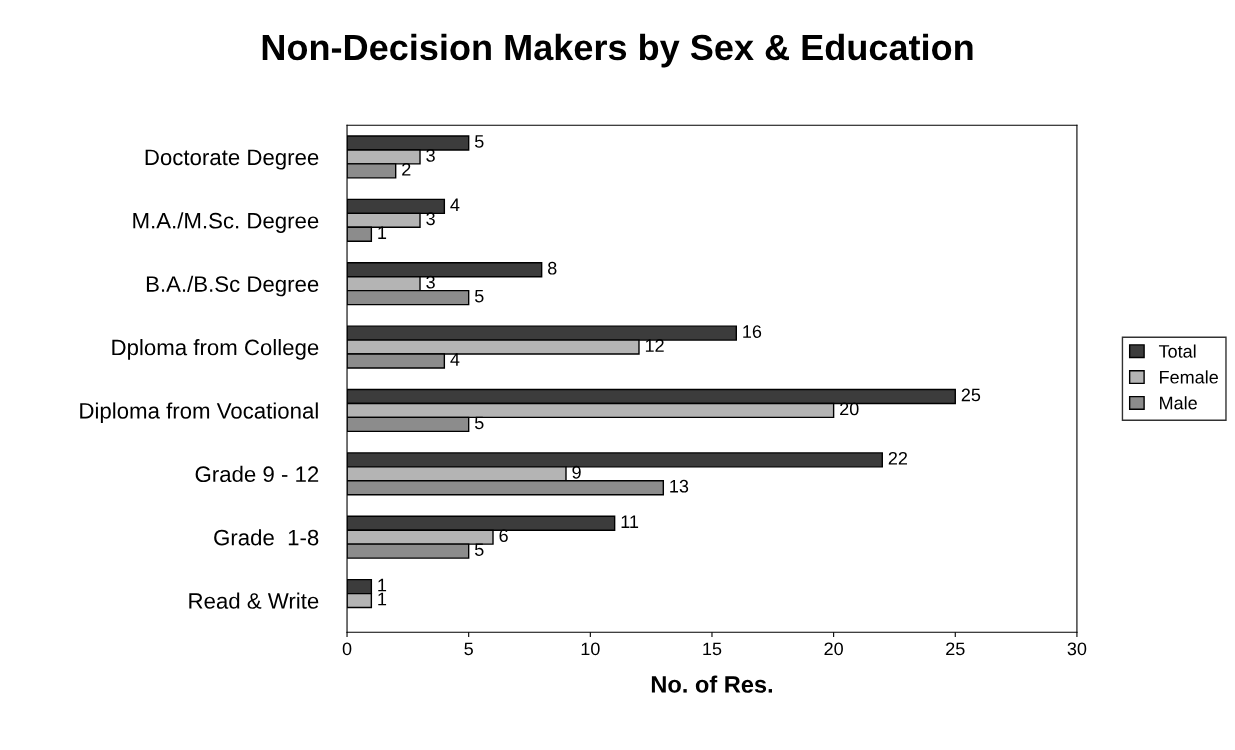  Describe the element at coordinates (752, 331) in the screenshot. I see `data-label: 16` at that location.